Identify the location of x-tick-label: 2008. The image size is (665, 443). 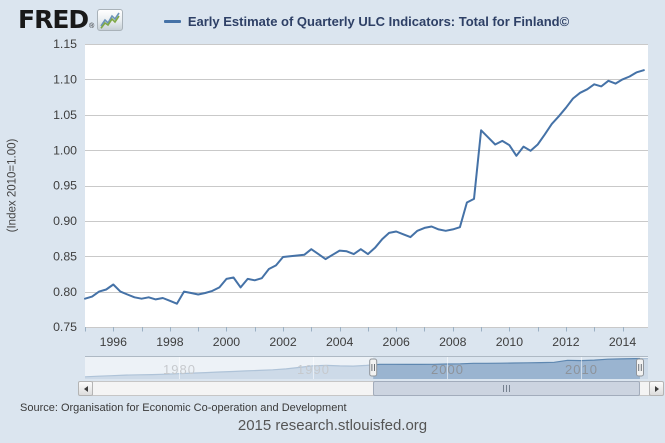
(453, 342).